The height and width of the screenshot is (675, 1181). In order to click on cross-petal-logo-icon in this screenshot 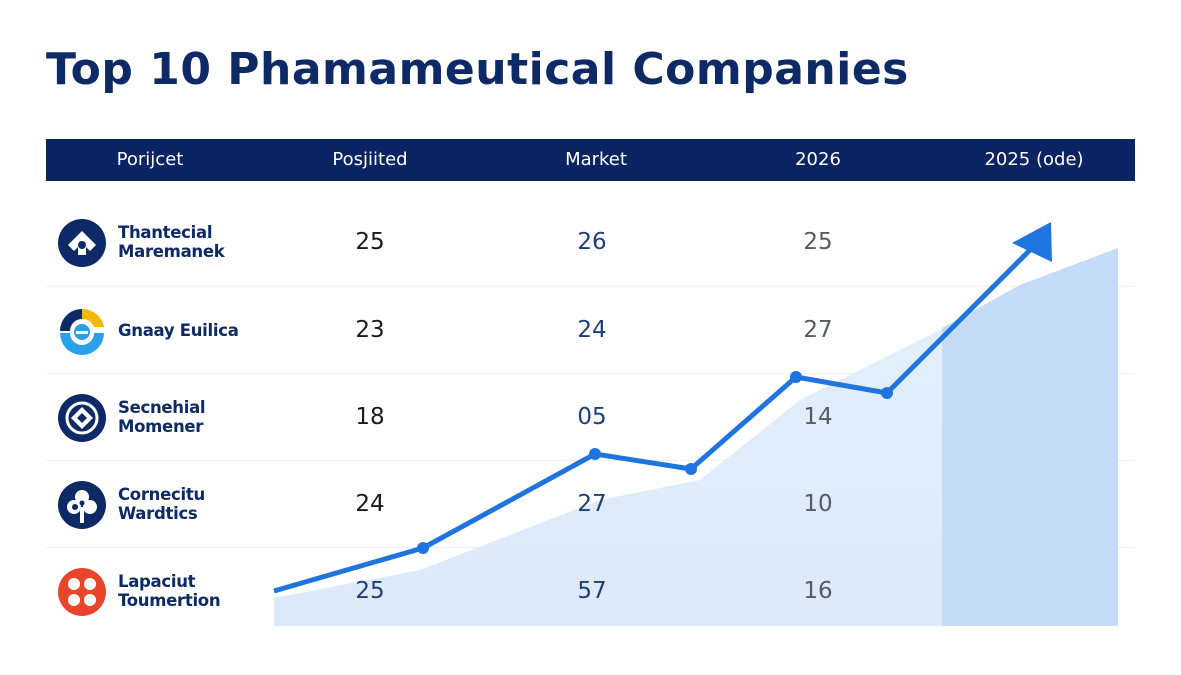, I will do `click(82, 592)`.